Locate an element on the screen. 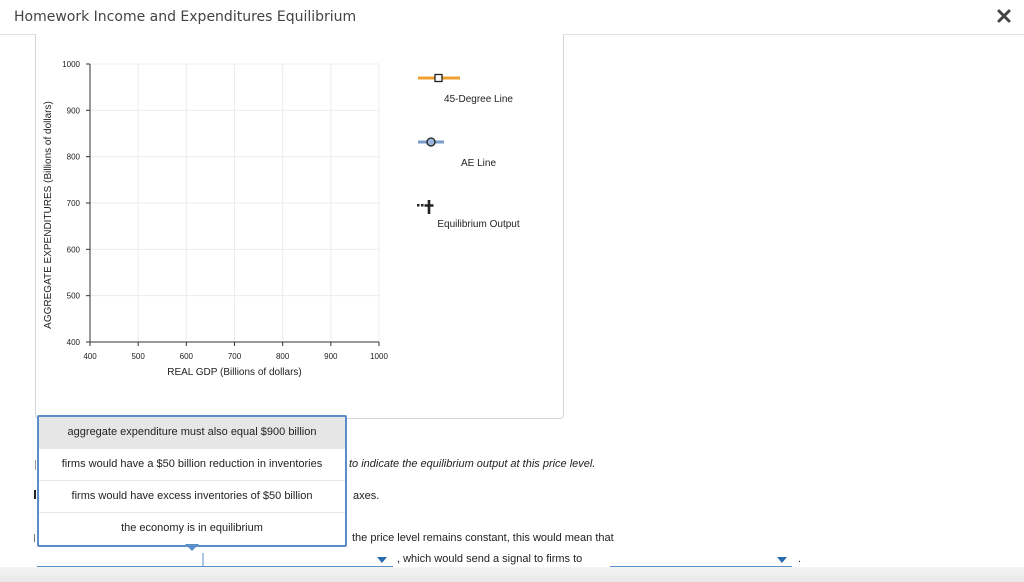 Image resolution: width=1024 pixels, height=582 pixels. blue-line-circle-icon is located at coordinates (431, 142).